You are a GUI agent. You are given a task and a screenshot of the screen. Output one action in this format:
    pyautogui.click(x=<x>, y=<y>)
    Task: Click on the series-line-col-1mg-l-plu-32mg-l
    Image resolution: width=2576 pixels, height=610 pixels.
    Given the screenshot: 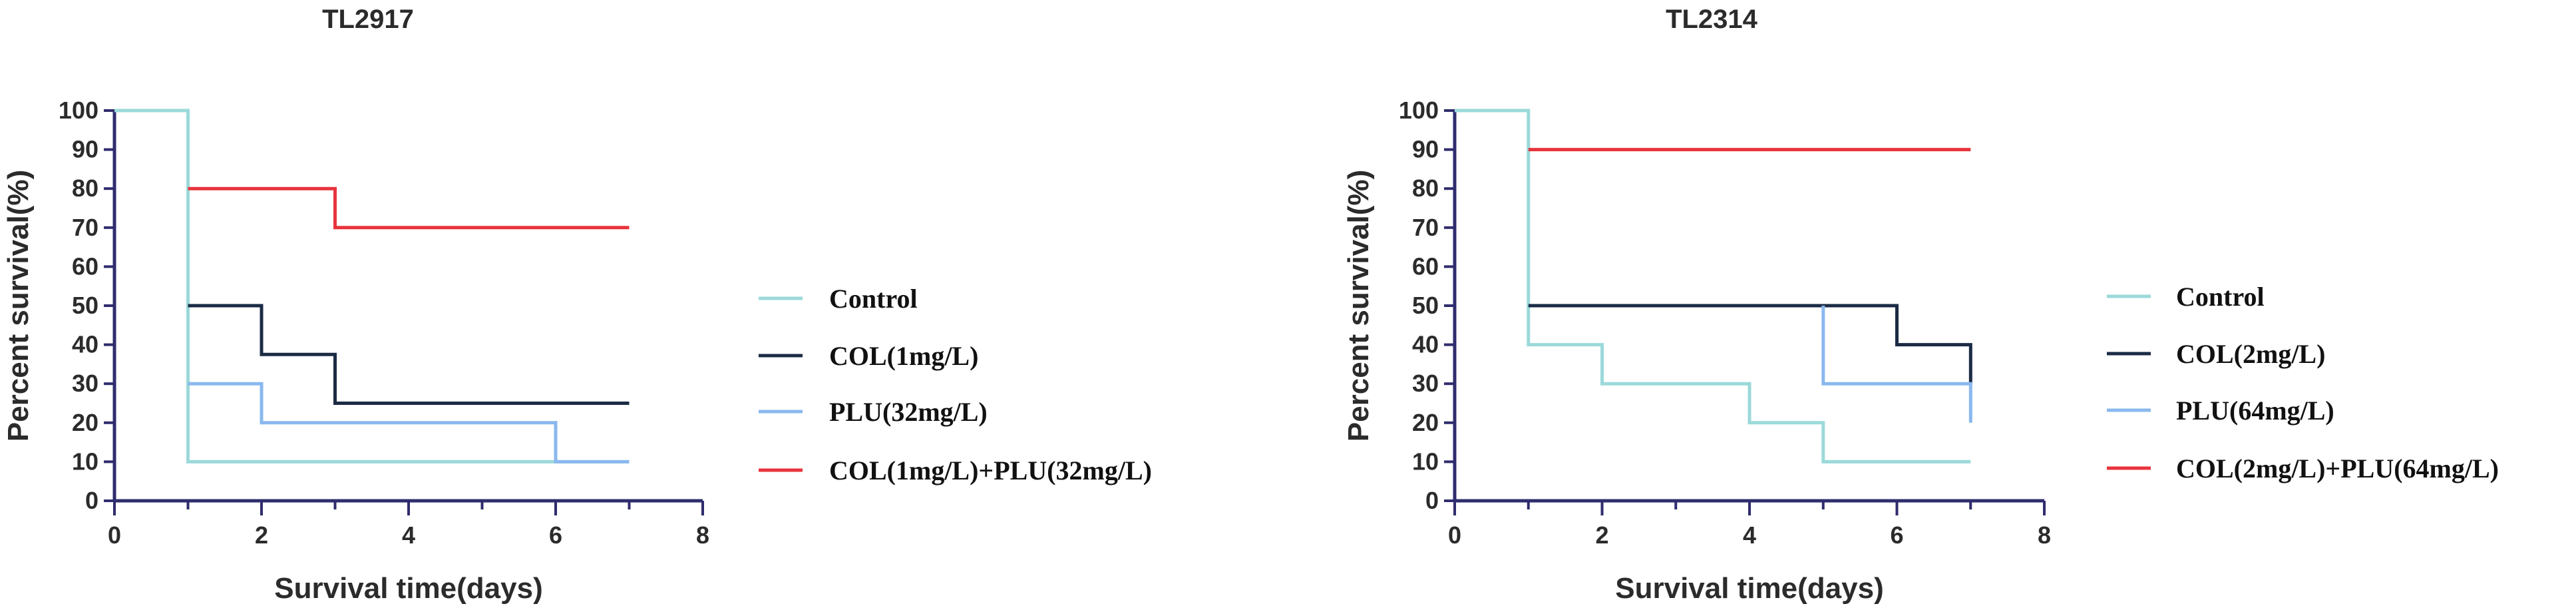 What is the action you would take?
    pyautogui.click(x=409, y=208)
    